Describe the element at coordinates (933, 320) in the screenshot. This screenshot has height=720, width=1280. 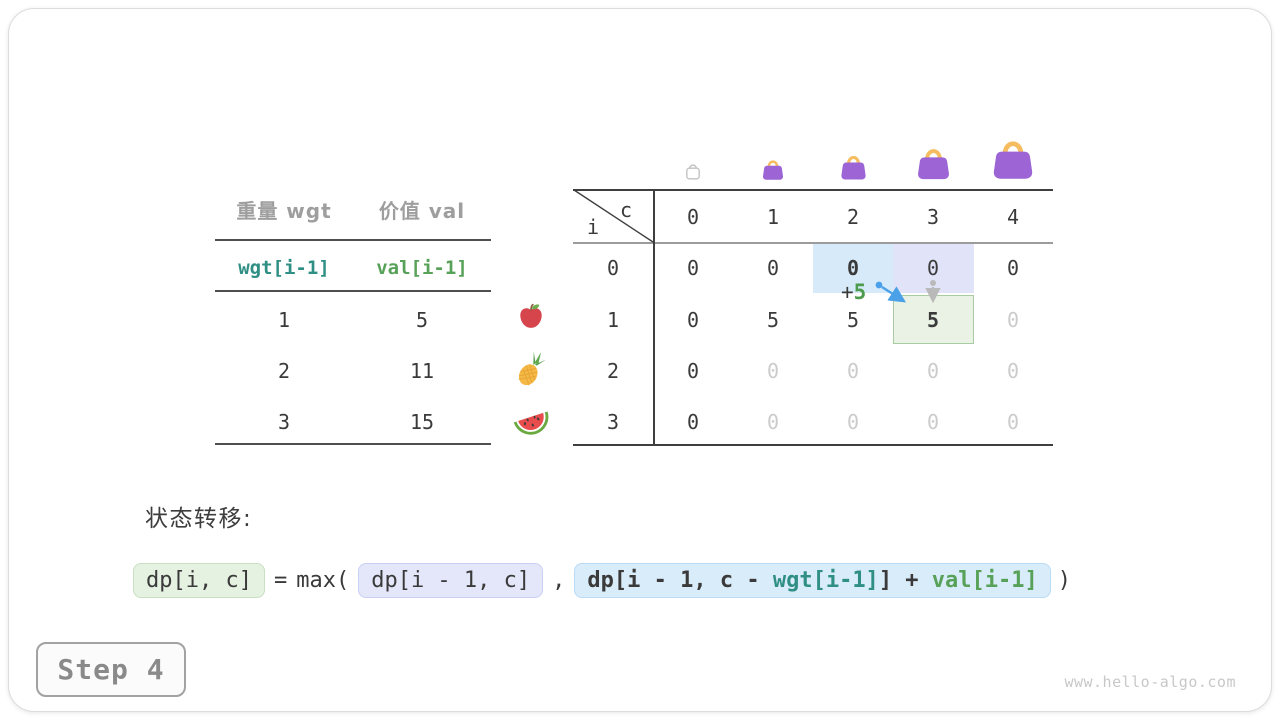
I see `dp-cell-1-3: 5` at that location.